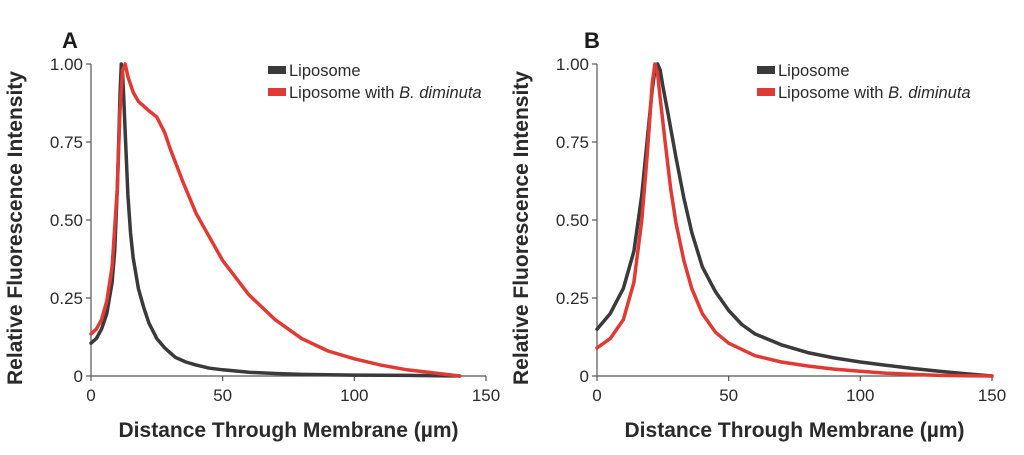  I want to click on panel-a-y-axis-title: Relative Fluorescence Intensity, so click(15, 228).